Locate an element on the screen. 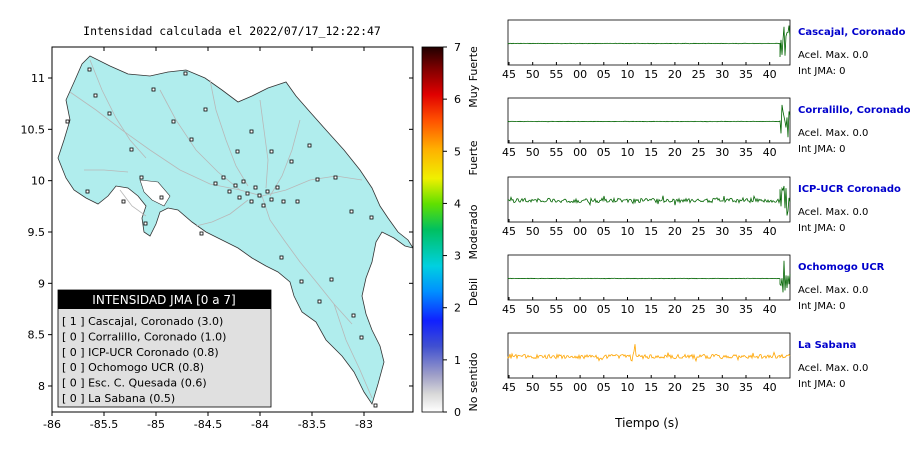  map-x-tick-label: -85 is located at coordinates (156, 424).